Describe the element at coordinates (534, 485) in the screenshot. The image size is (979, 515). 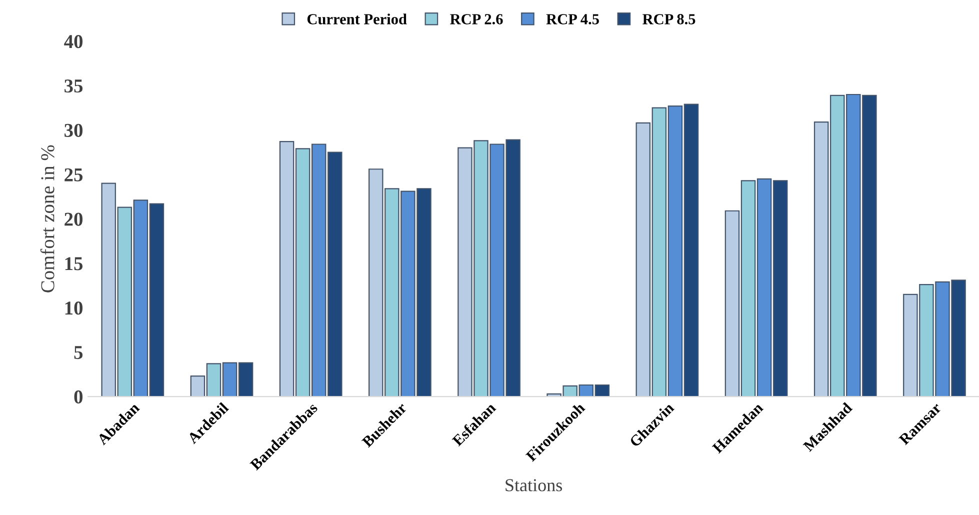
I see `x-axis-title: Stations` at that location.